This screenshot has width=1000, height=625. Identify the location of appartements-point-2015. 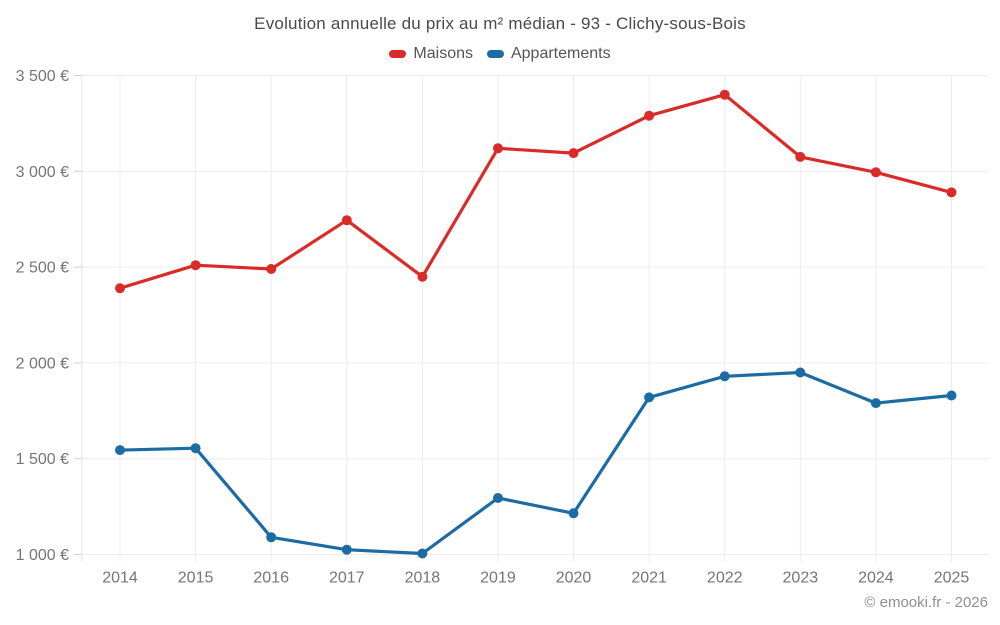
(195, 448).